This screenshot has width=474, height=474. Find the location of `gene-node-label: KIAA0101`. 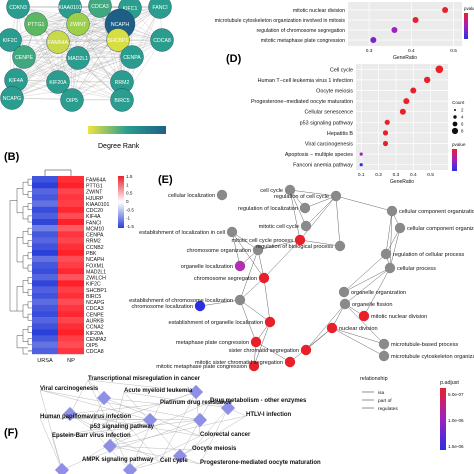

gene-node-label: KIAA0101 is located at coordinates (69, 8).